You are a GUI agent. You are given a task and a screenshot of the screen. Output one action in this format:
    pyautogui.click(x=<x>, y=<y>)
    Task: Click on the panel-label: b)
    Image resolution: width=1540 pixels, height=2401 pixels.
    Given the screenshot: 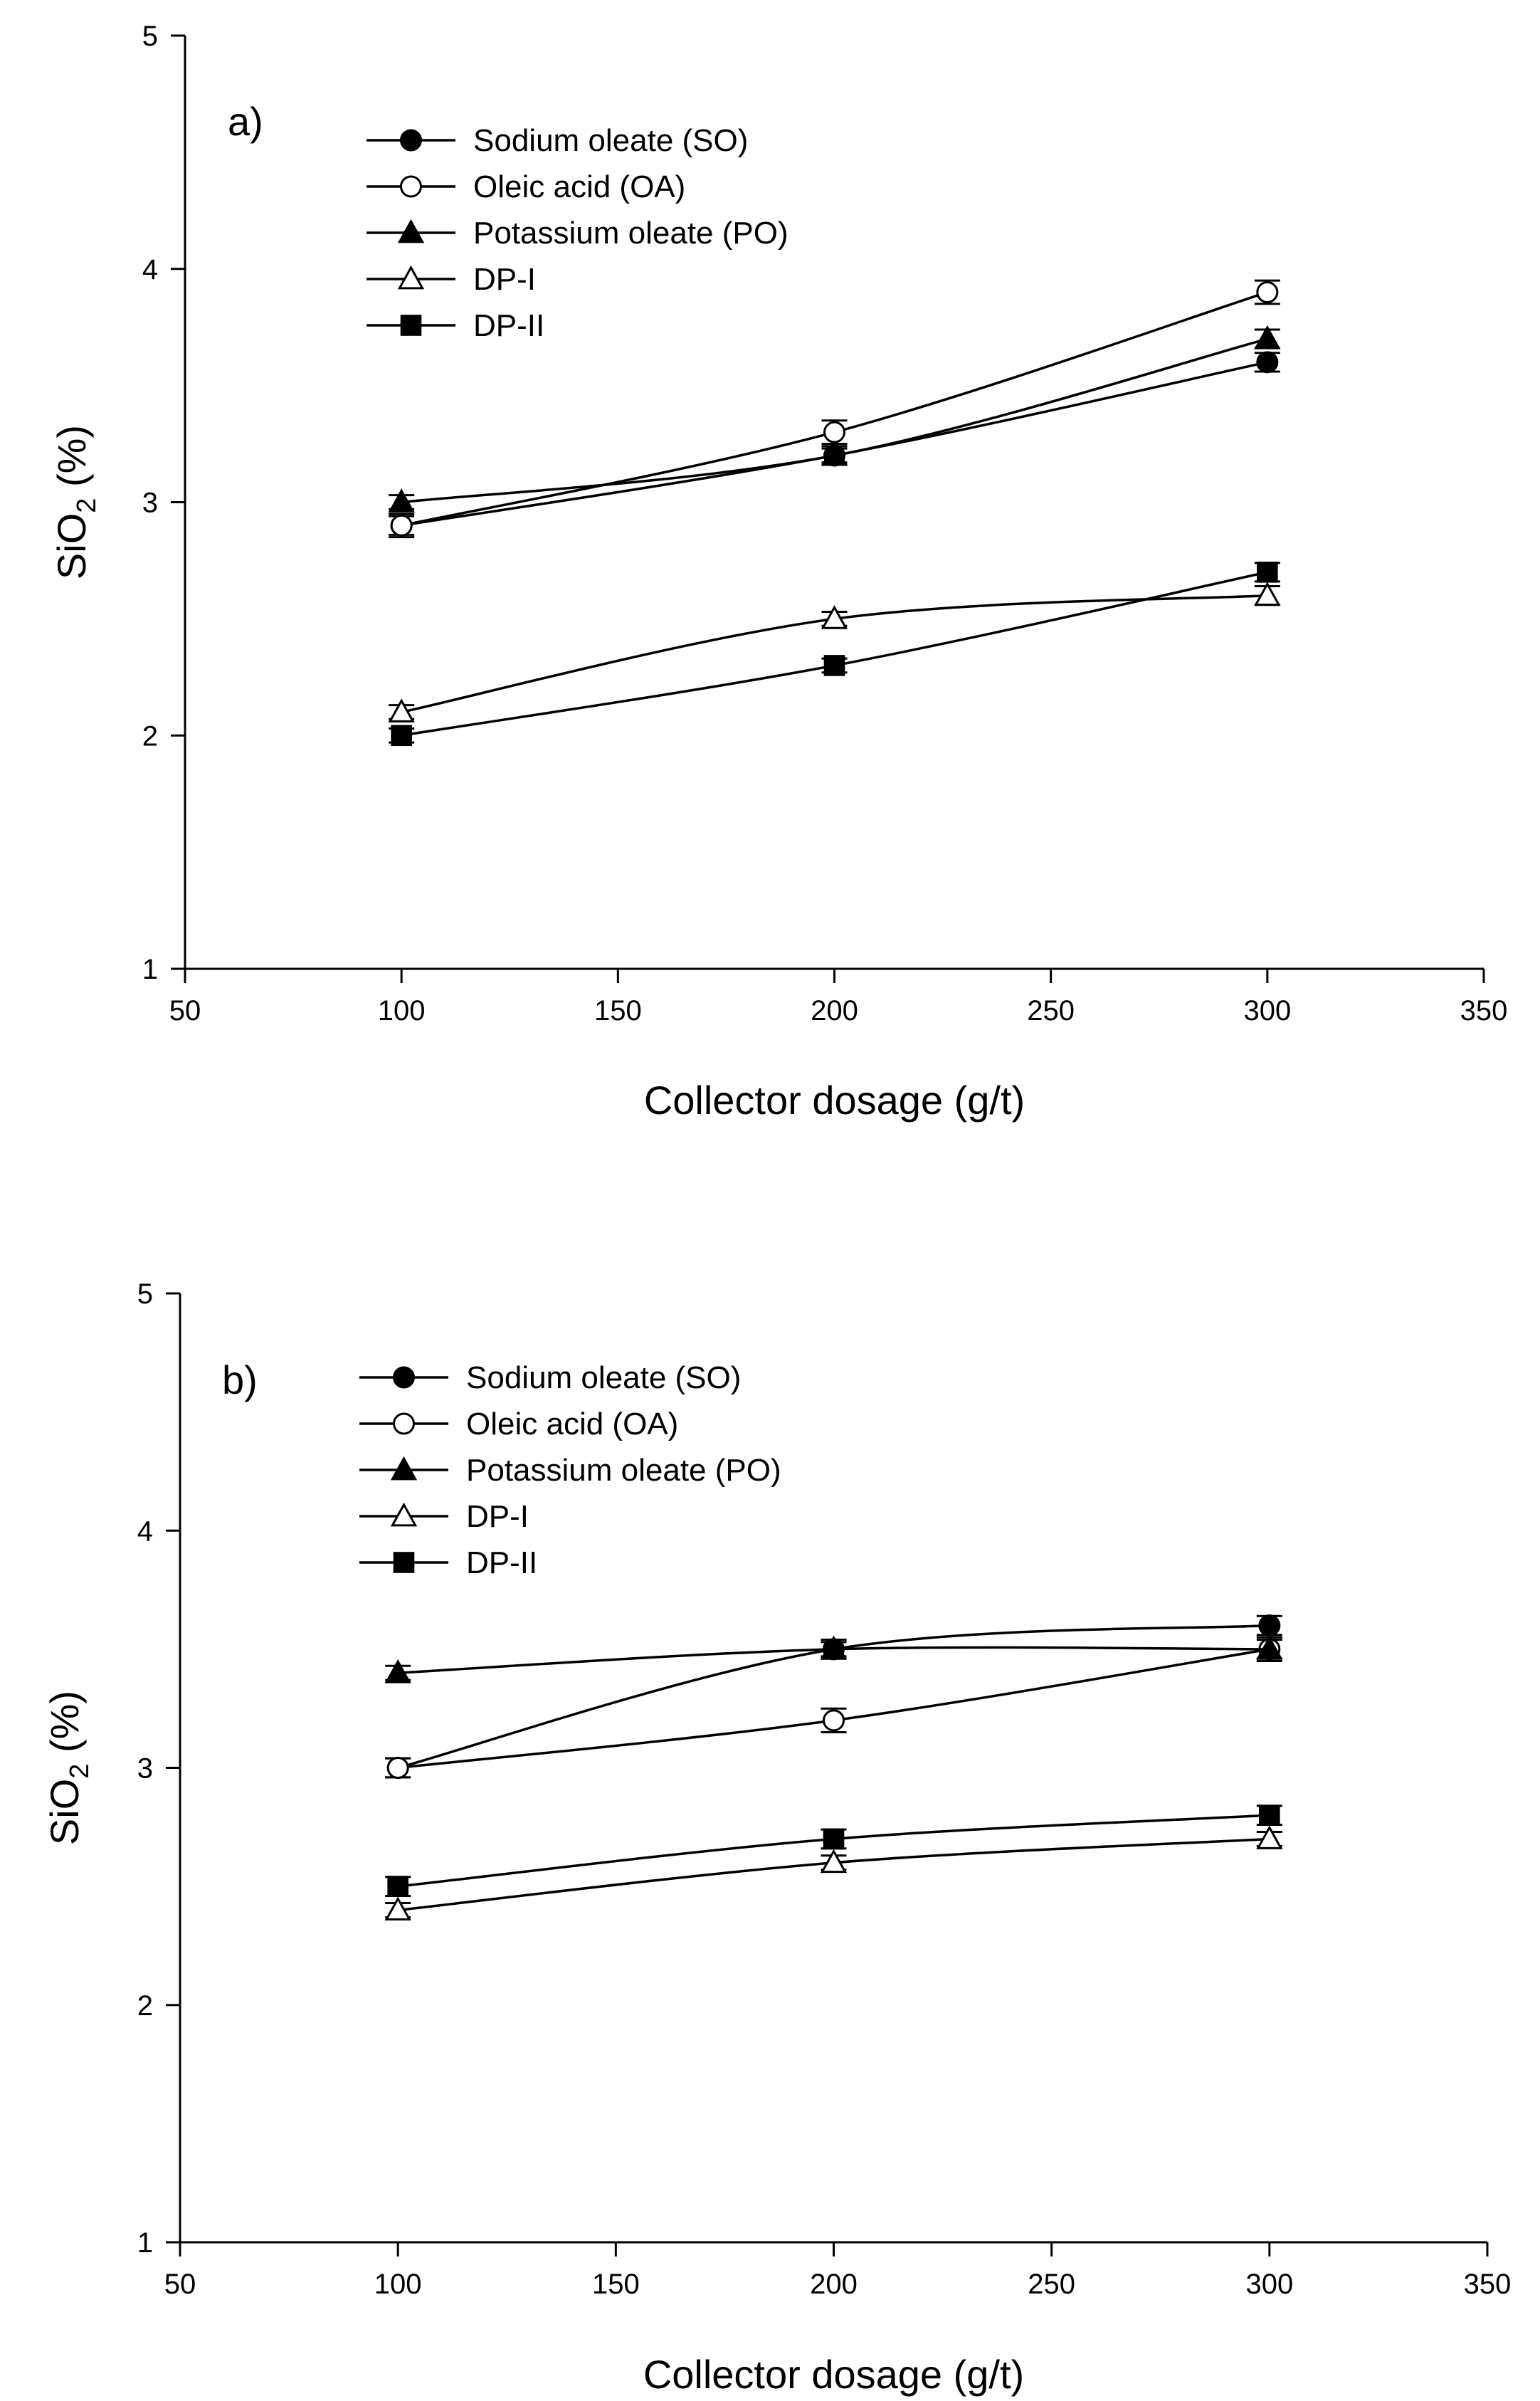 What is the action you would take?
    pyautogui.click(x=240, y=1379)
    